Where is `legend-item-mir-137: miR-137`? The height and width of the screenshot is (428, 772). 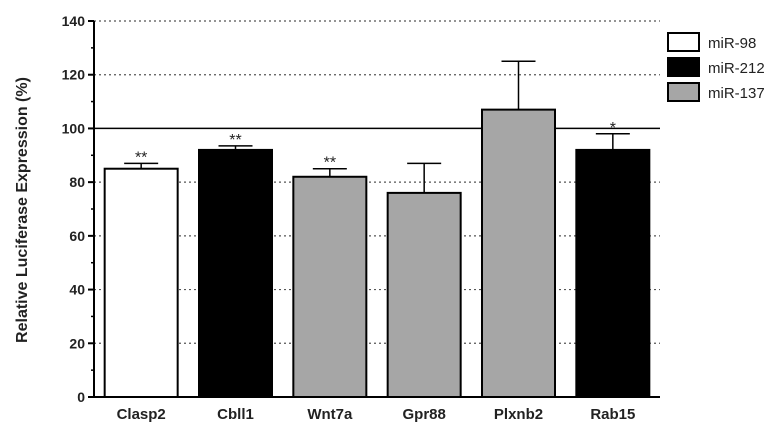
legend-item-mir-137: miR-137 is located at coordinates (716, 92).